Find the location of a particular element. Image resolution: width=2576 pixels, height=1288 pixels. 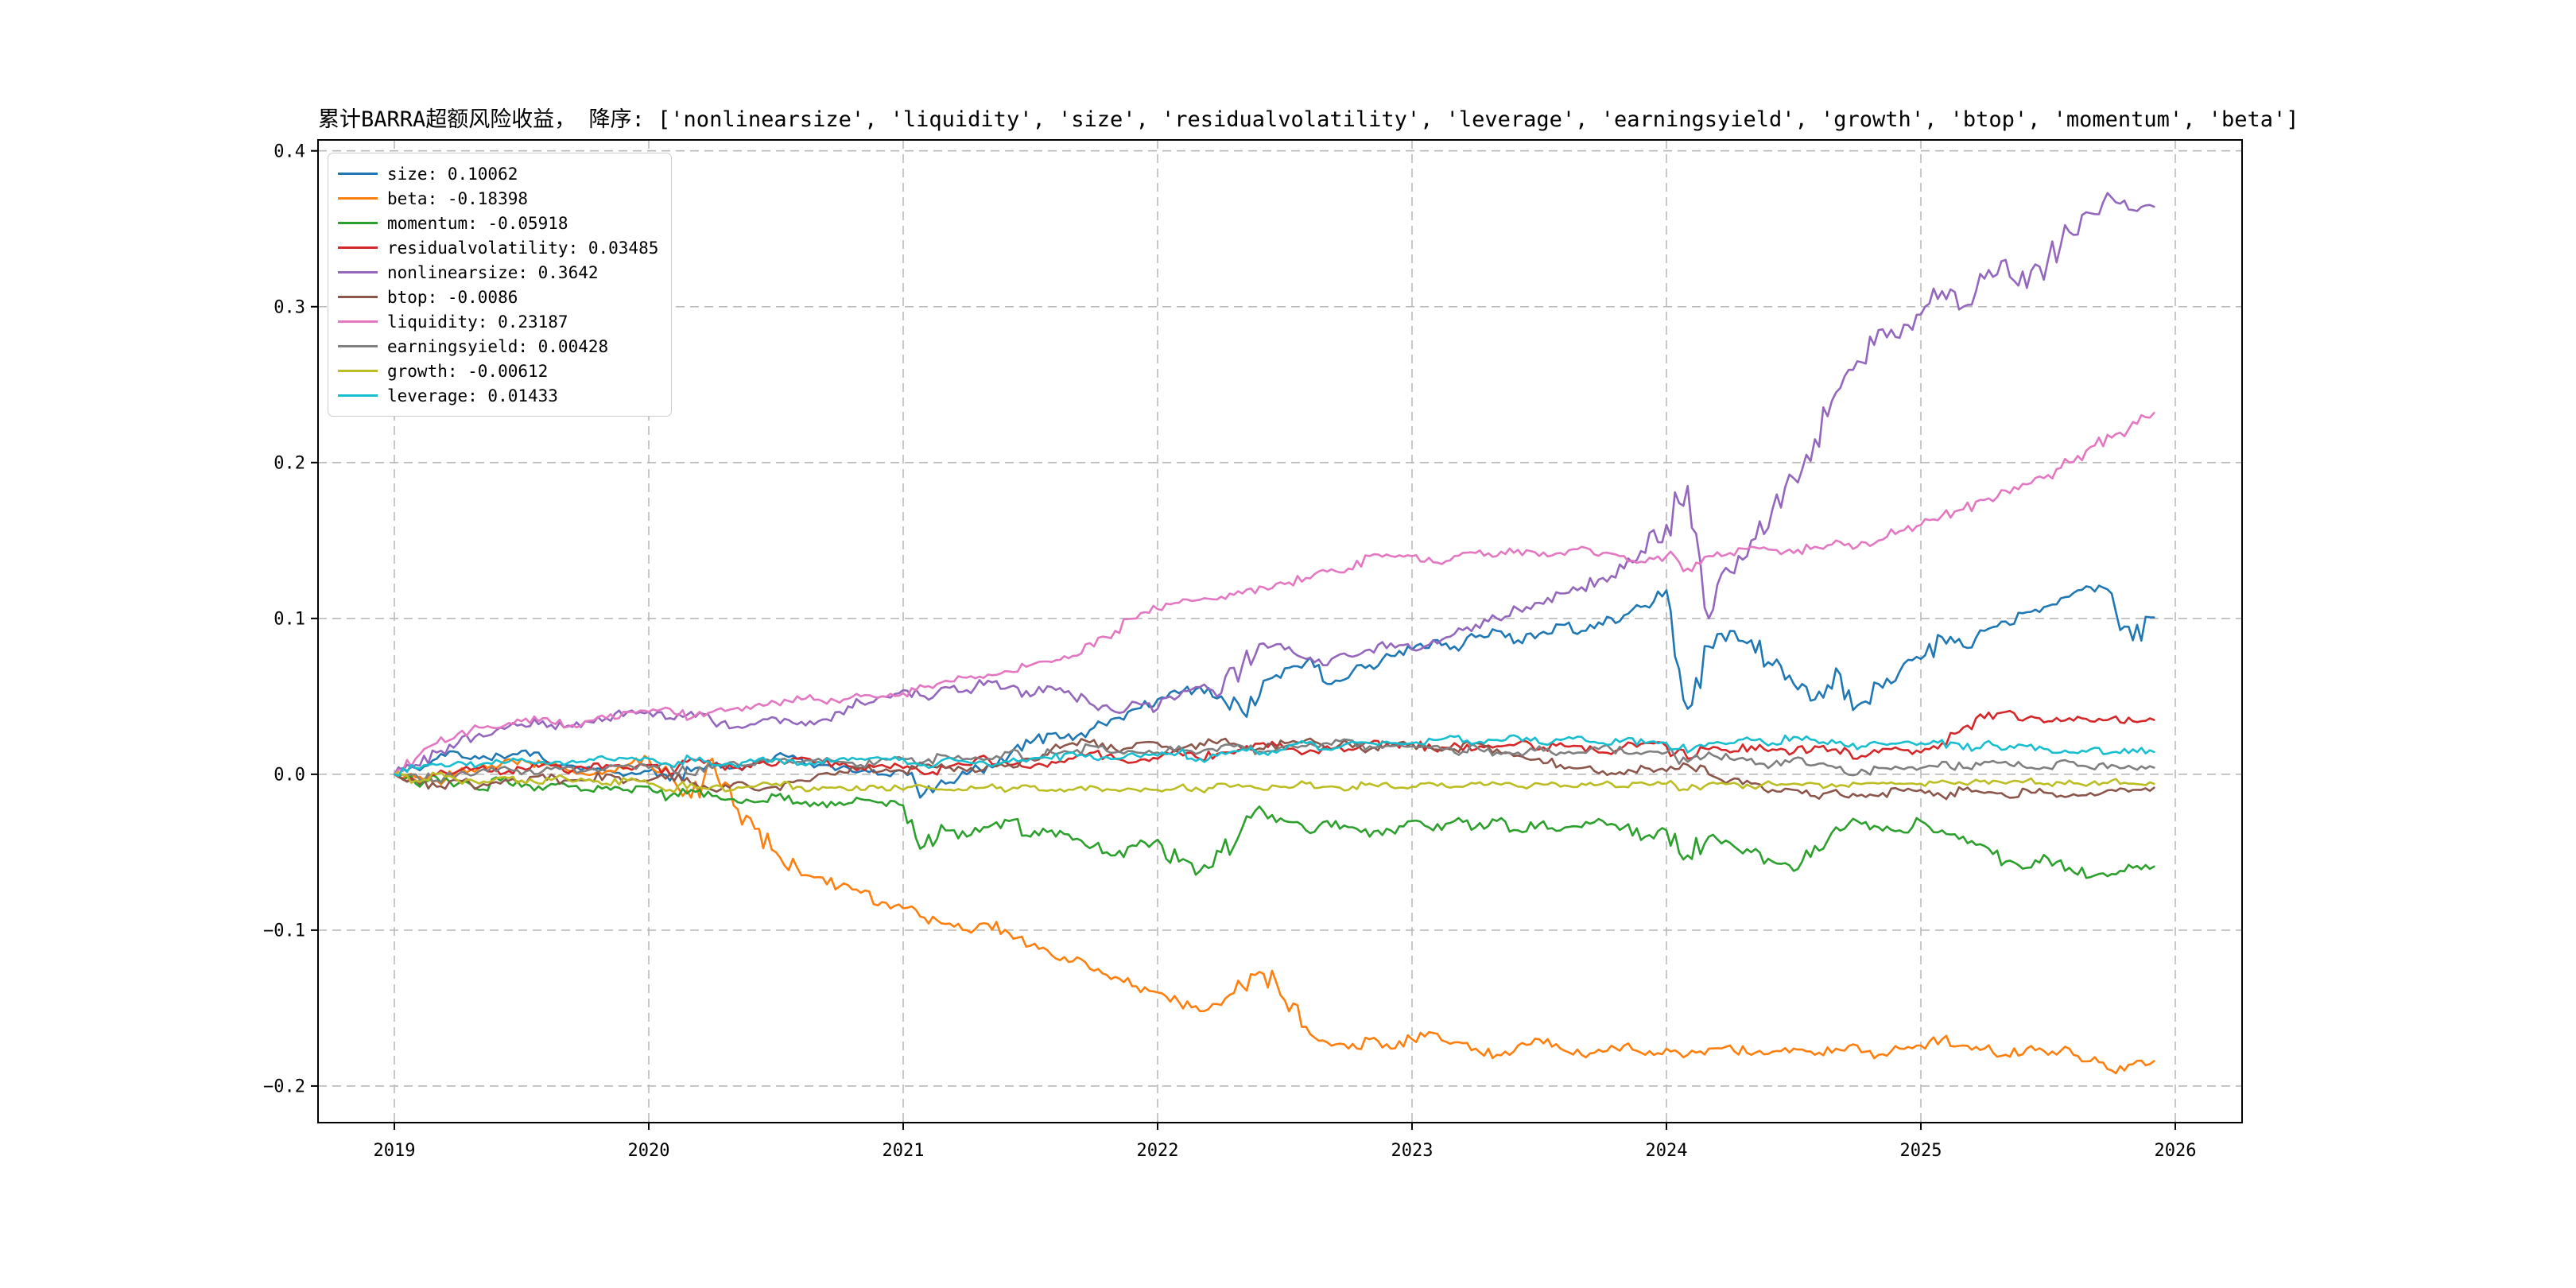

x-tick-label: 2024 is located at coordinates (1667, 1151).